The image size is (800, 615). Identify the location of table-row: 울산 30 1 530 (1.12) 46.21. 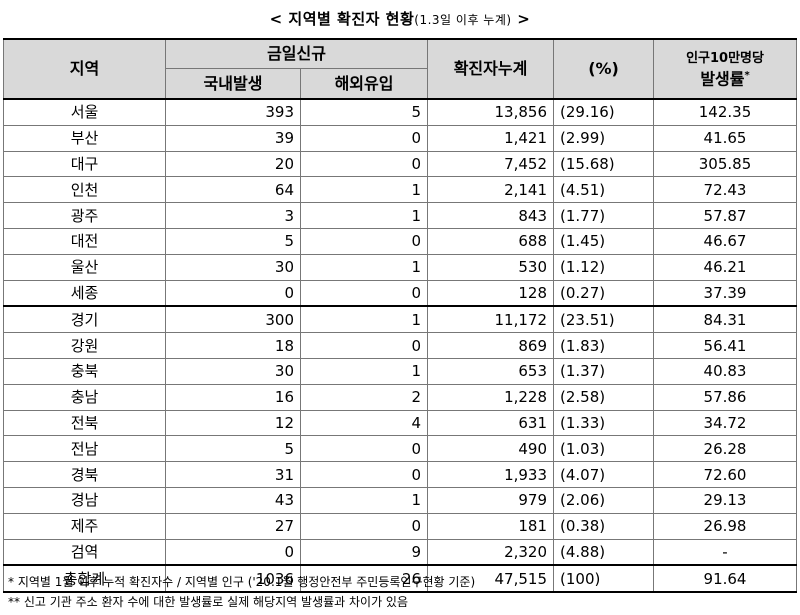
(400, 267).